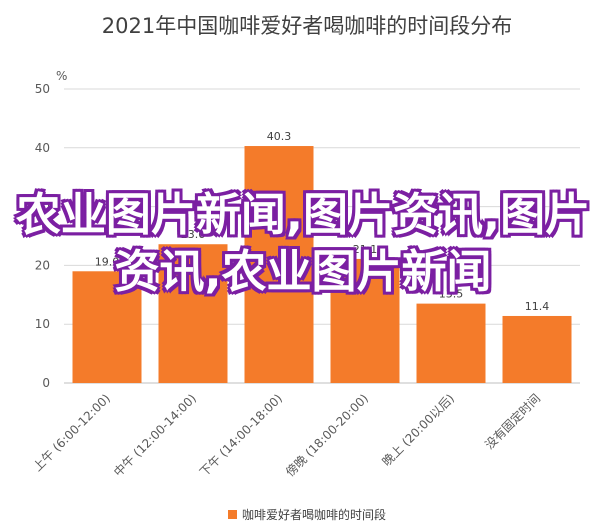 The image size is (614, 530). What do you see at coordinates (537, 306) in the screenshot?
I see `bar-value-label: 11.4` at bounding box center [537, 306].